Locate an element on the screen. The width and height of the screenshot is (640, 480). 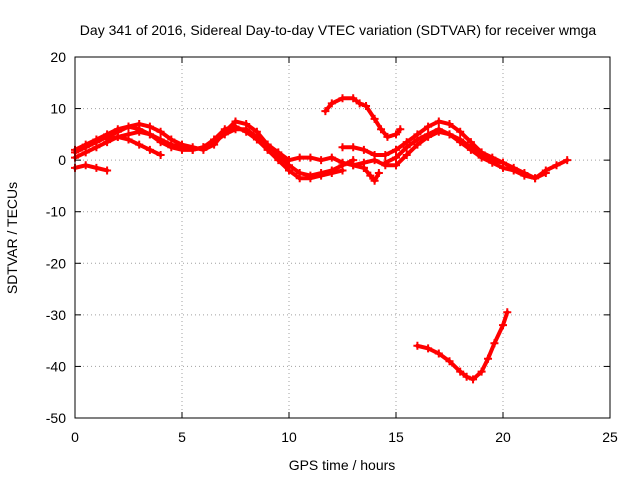
x-tick-label: 10 is located at coordinates (289, 437).